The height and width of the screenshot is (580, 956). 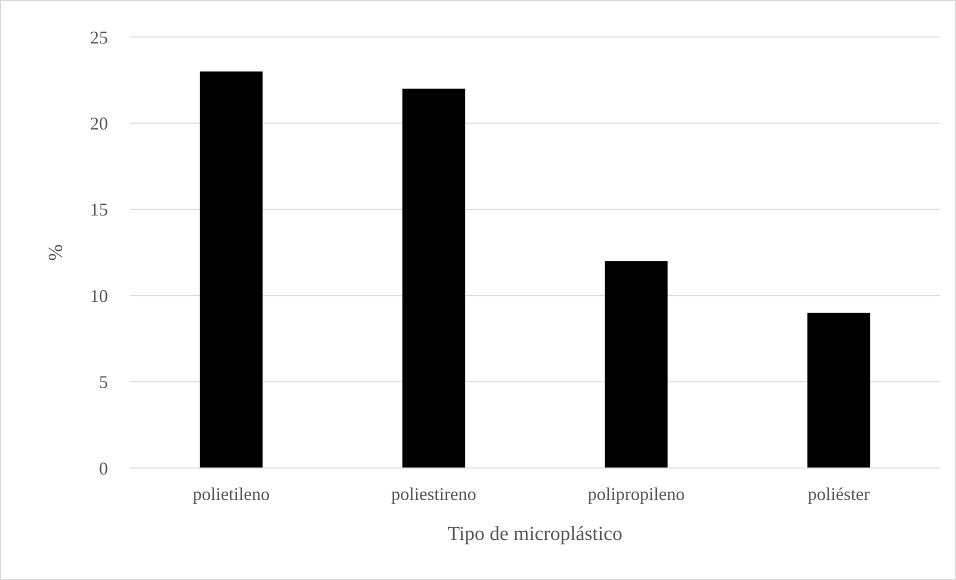 I want to click on y-tick-label: 0, so click(x=103, y=468).